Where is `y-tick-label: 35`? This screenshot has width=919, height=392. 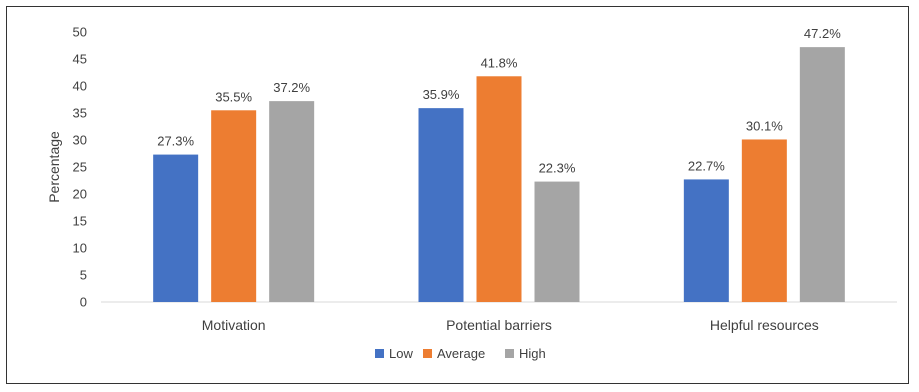 y-tick-label: 35 is located at coordinates (80, 113).